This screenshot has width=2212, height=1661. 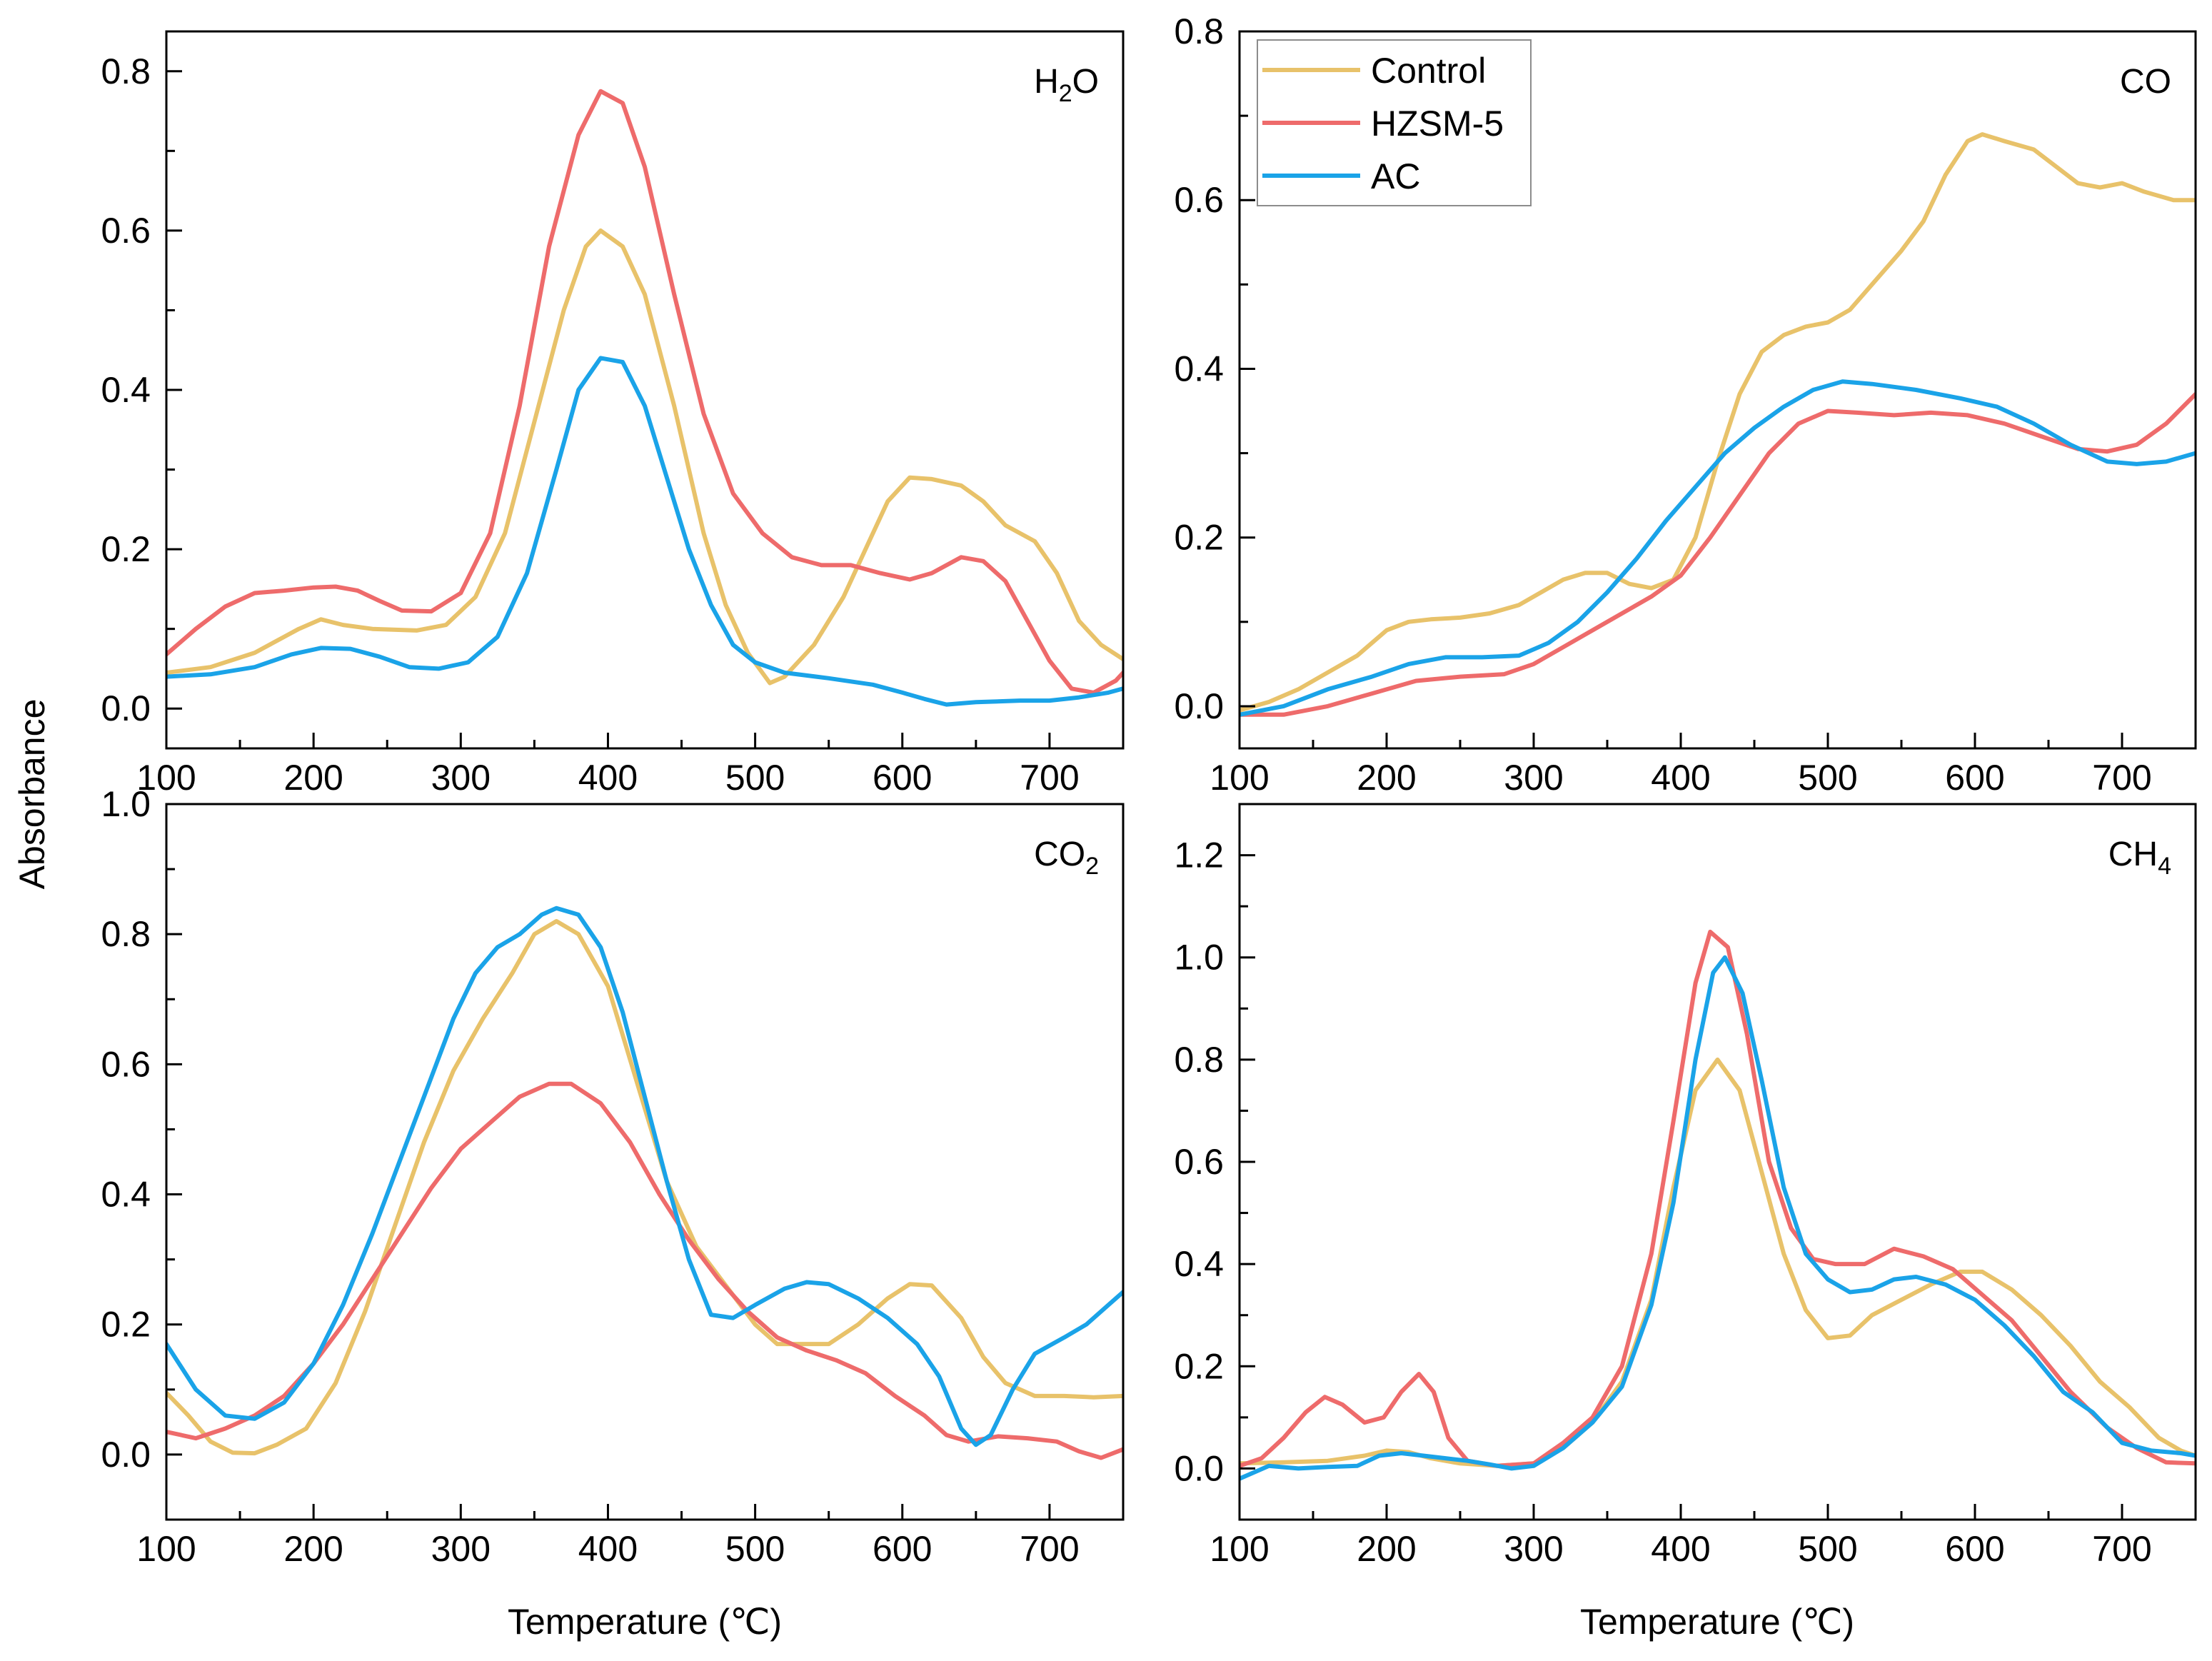 What do you see at coordinates (1428, 71) in the screenshot?
I see `legend-label-control: Control` at bounding box center [1428, 71].